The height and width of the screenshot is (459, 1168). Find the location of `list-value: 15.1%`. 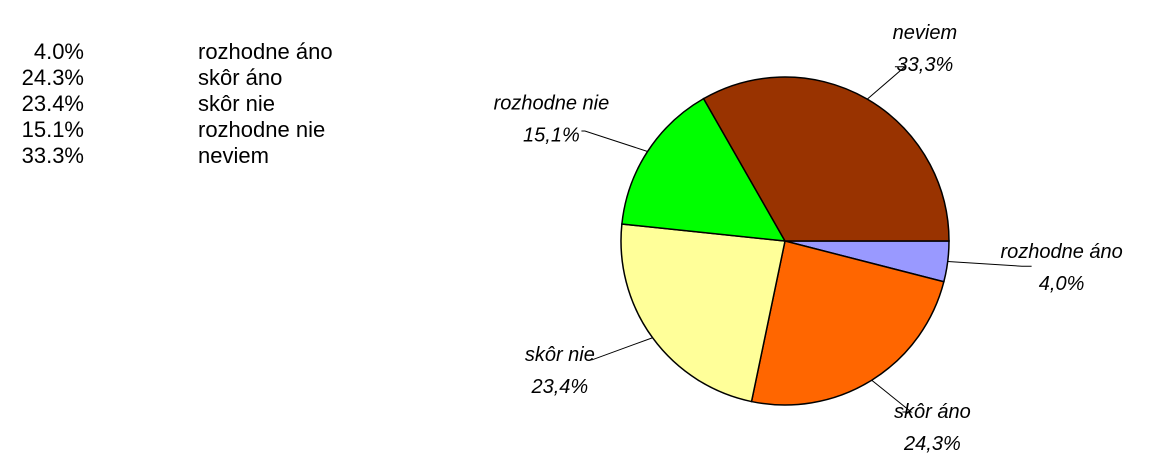

list-value: 15.1% is located at coordinates (53, 129).